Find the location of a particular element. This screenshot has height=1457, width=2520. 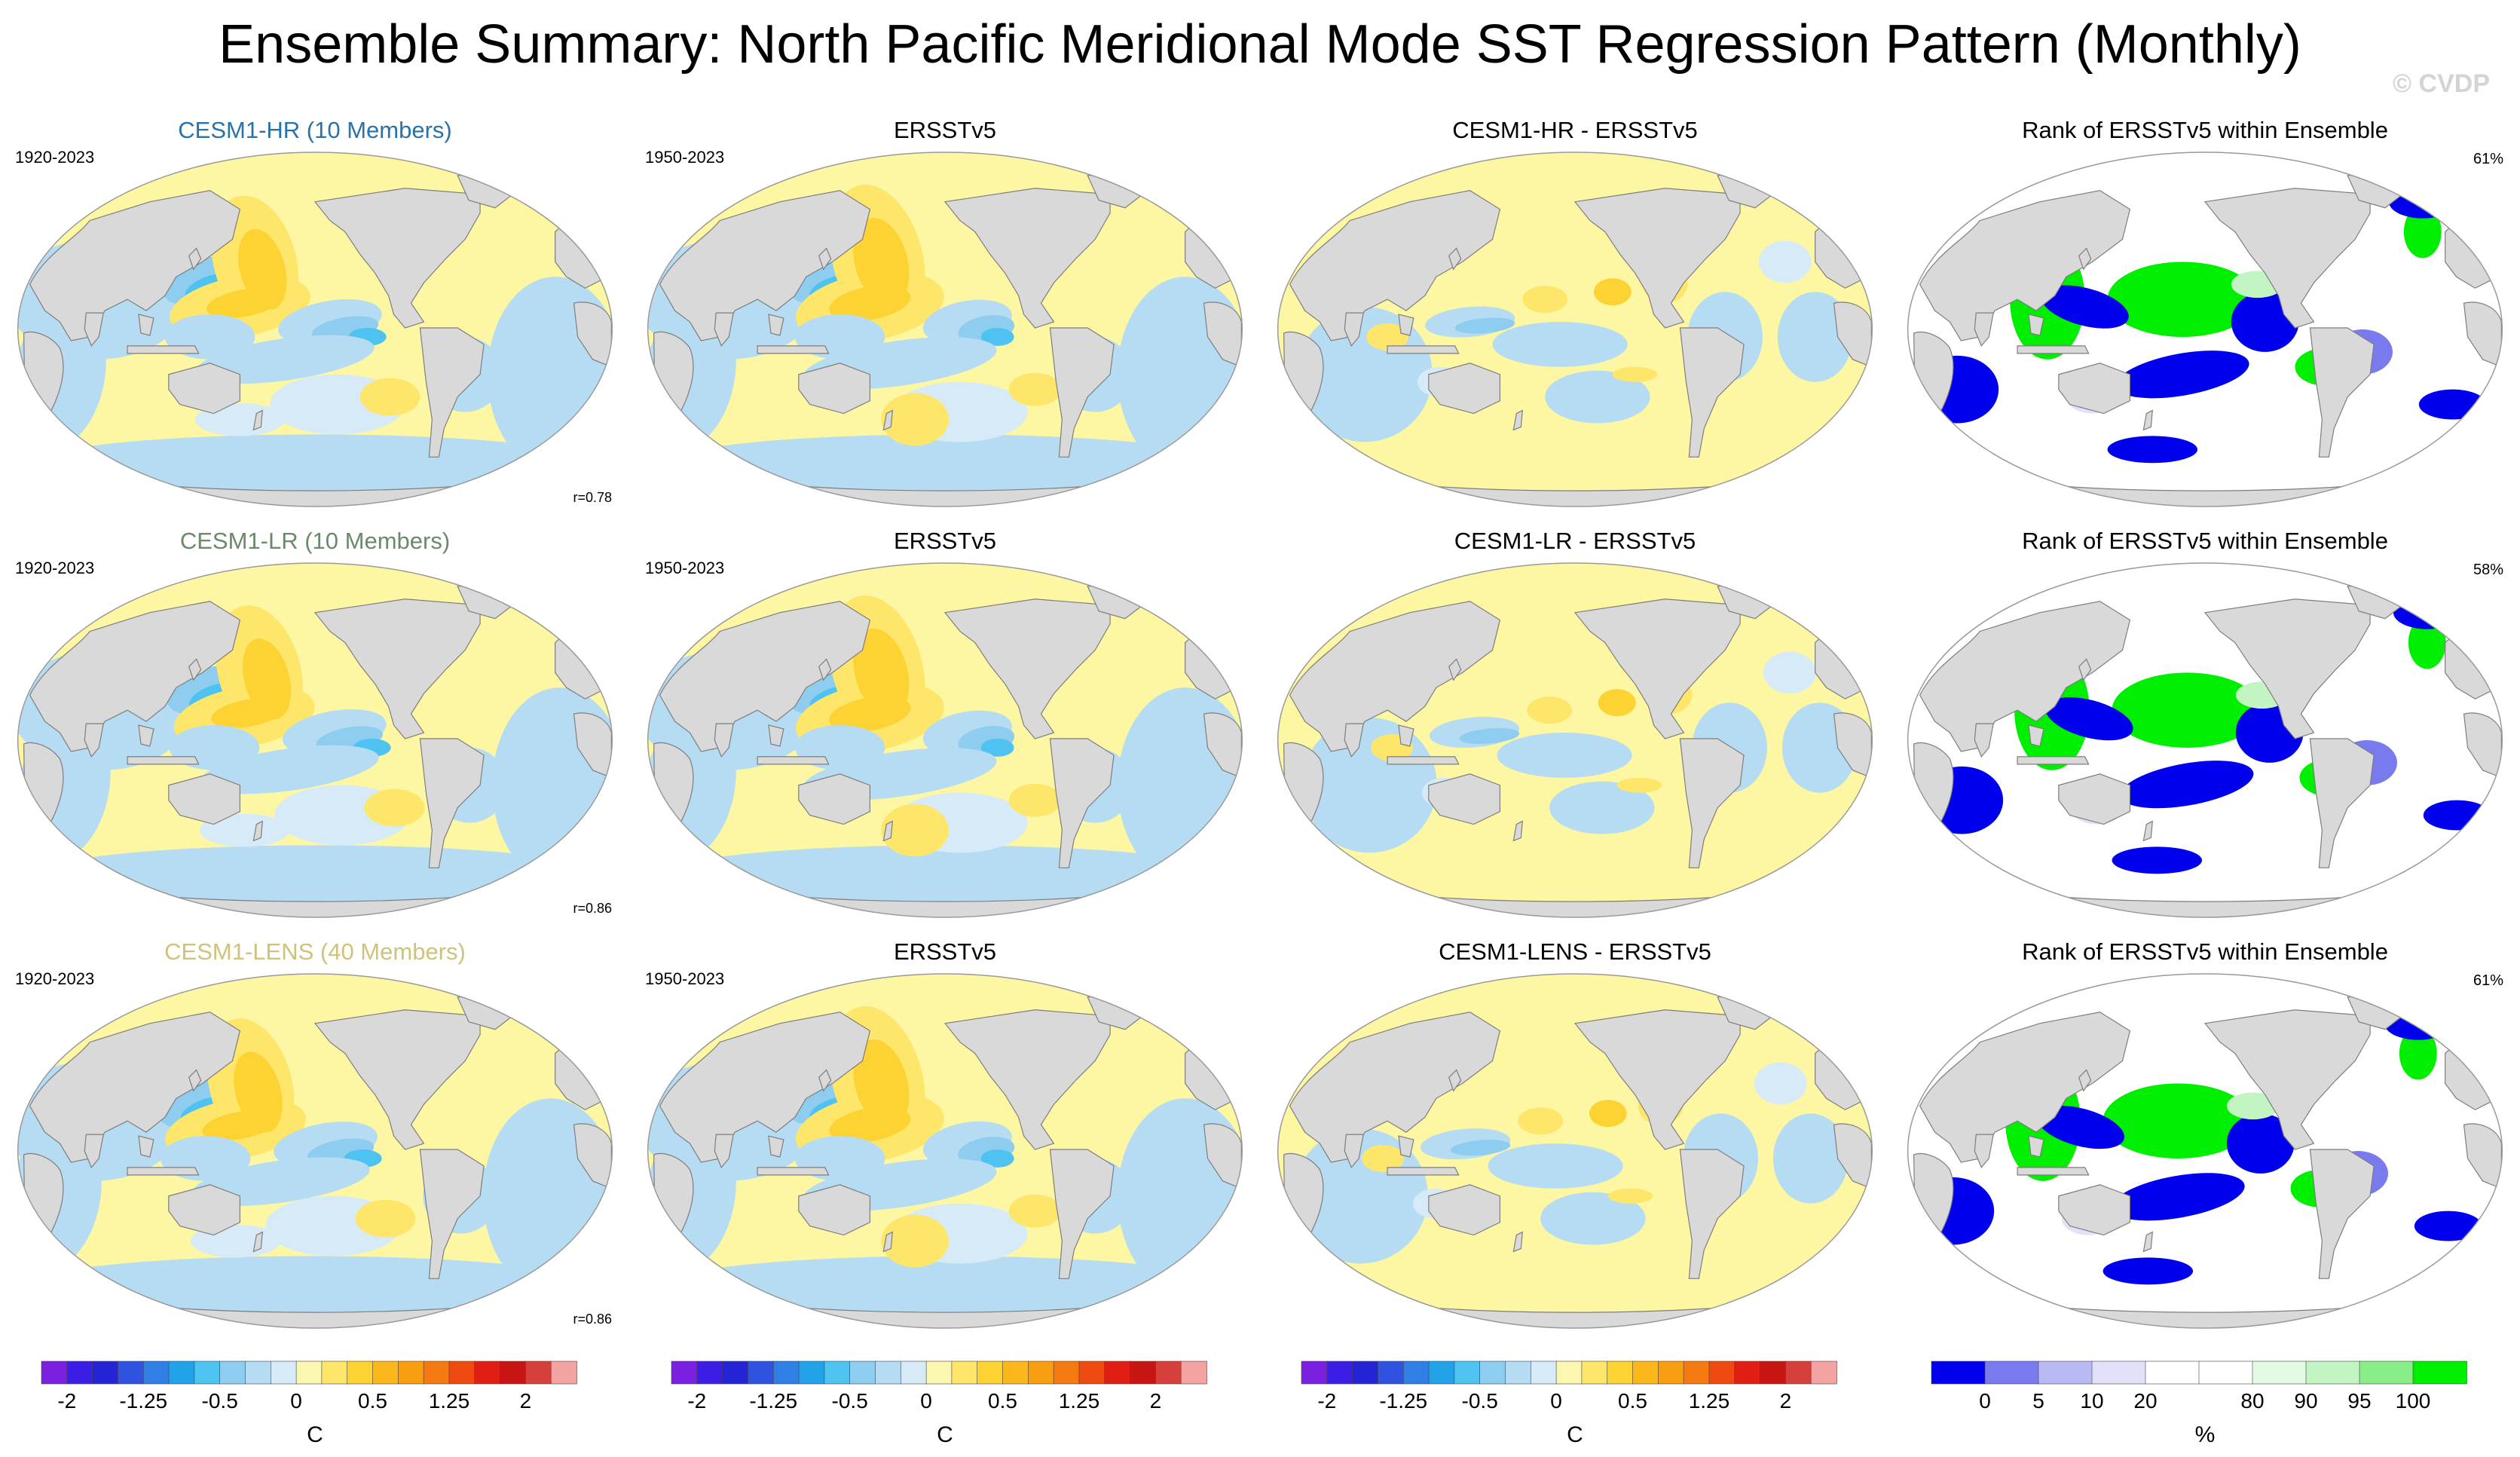

colorbar-tick-label: 90 is located at coordinates (2305, 1401).